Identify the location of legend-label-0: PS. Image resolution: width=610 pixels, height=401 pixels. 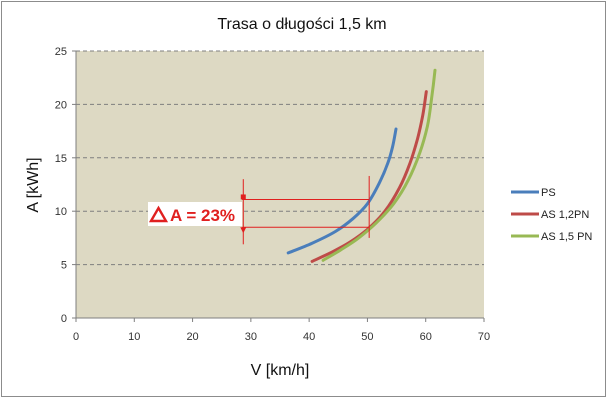
(548, 193).